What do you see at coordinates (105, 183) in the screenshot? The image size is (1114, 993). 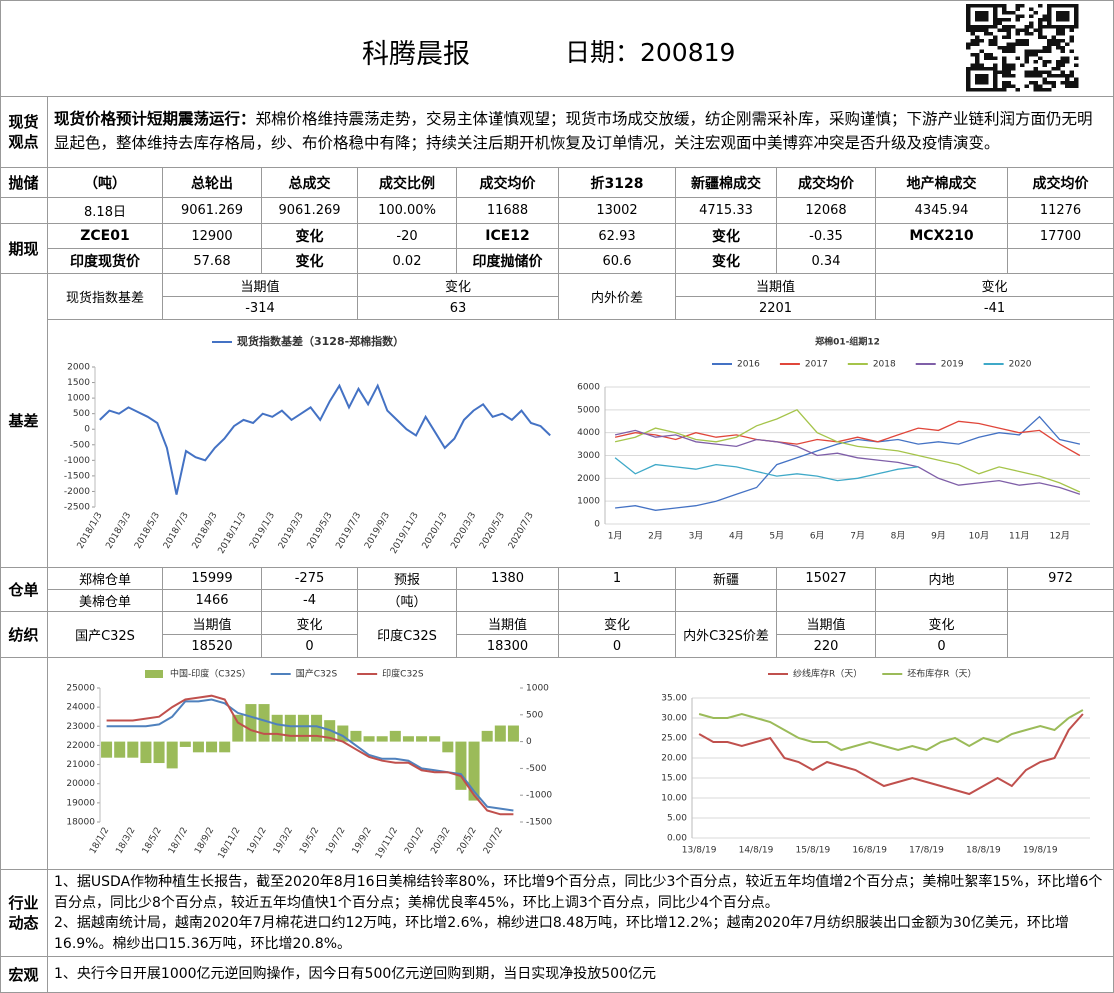 I see `reserve-header: （吨）` at bounding box center [105, 183].